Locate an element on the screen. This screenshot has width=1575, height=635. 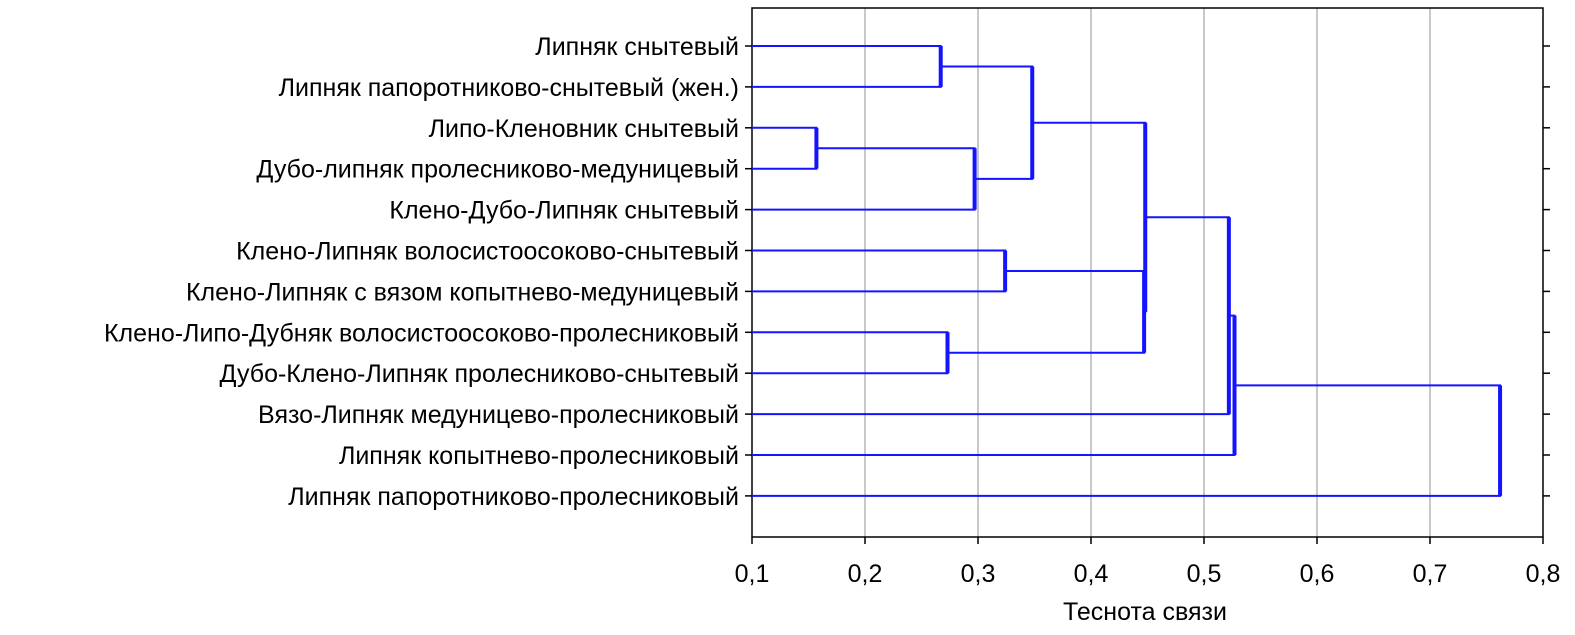
cluster-link-c10 is located at coordinates (994, 385).